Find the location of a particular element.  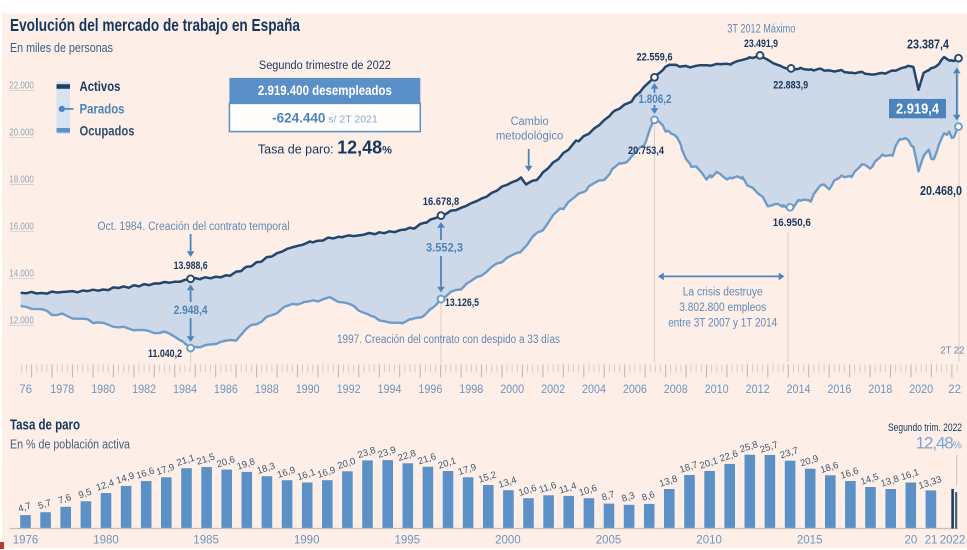

svg-text: 1992 is located at coordinates (349, 390).